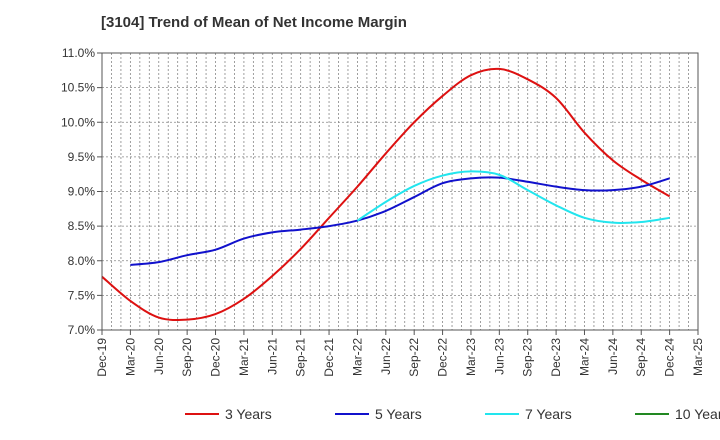 The image size is (720, 440). Describe the element at coordinates (82, 157) in the screenshot. I see `y-tick-label: 9.5%` at that location.